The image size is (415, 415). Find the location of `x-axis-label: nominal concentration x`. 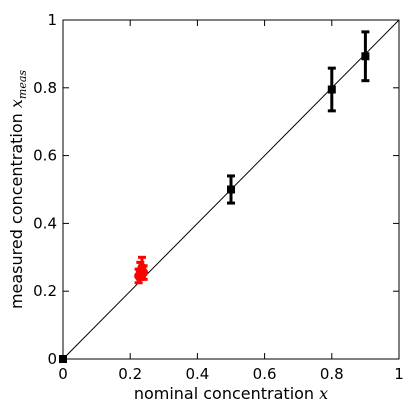

x-axis-label: nominal concentration x is located at coordinates (231, 393).